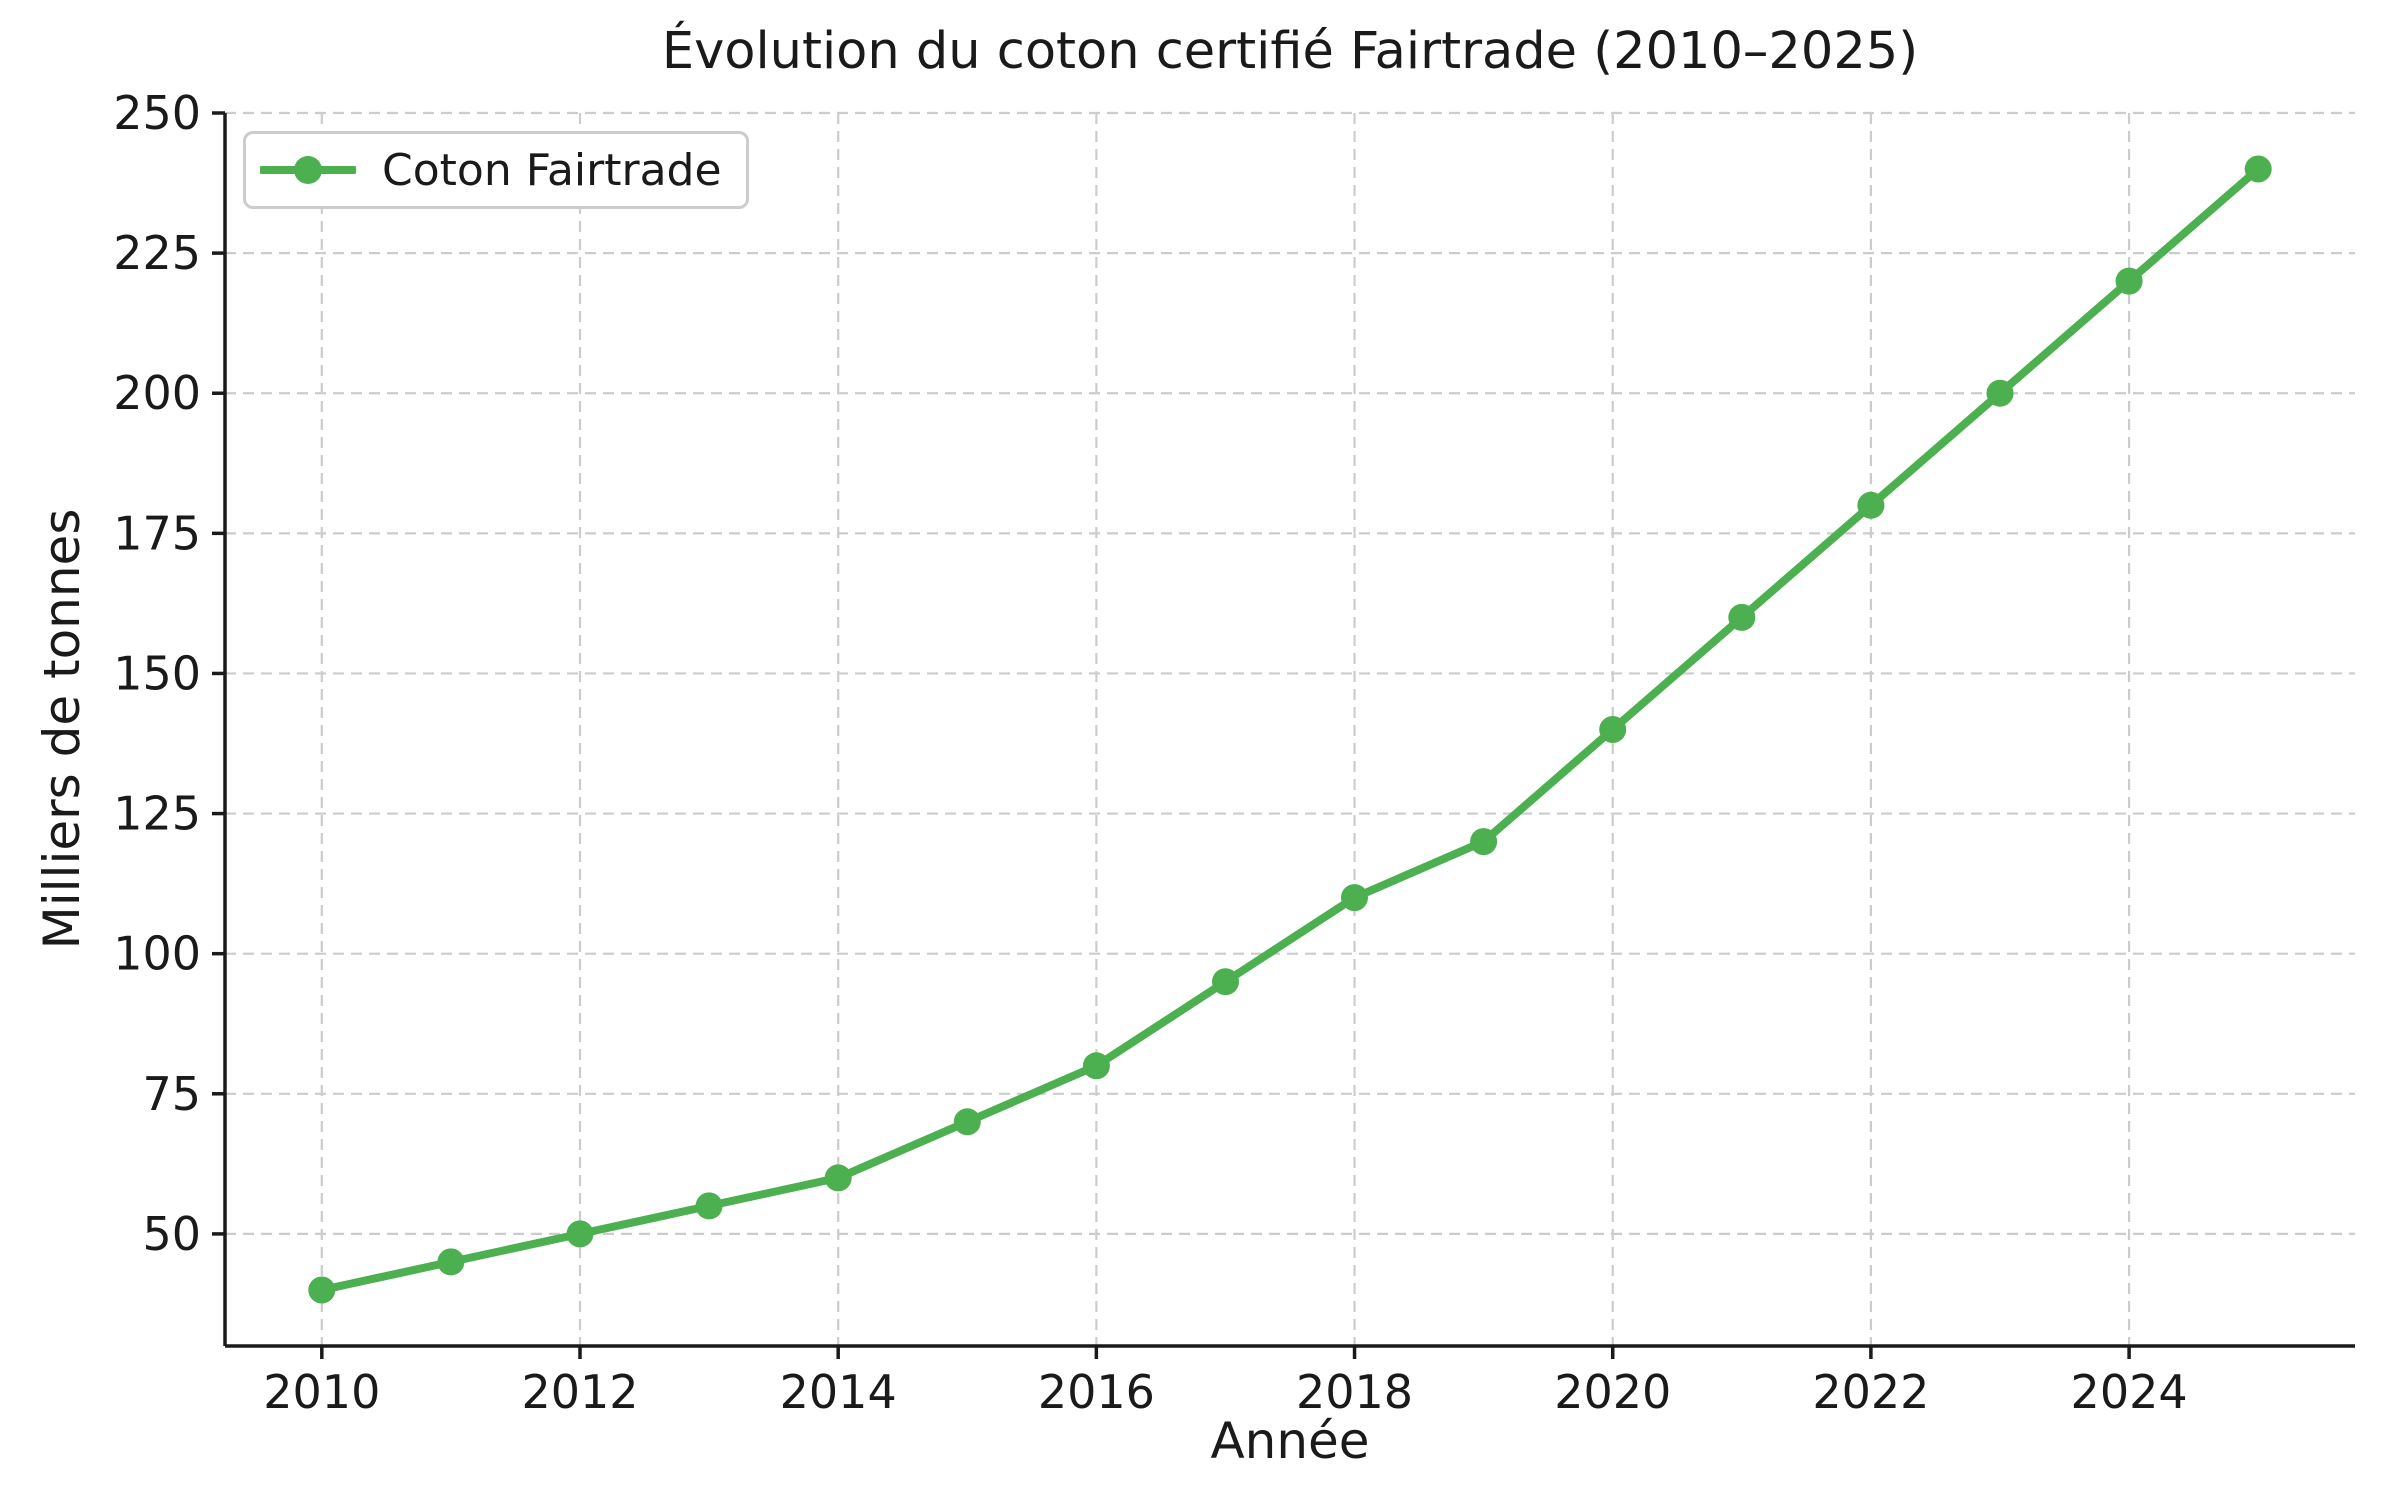 Image resolution: width=2400 pixels, height=1500 pixels. I want to click on y-tick-label: 50, so click(171, 1234).